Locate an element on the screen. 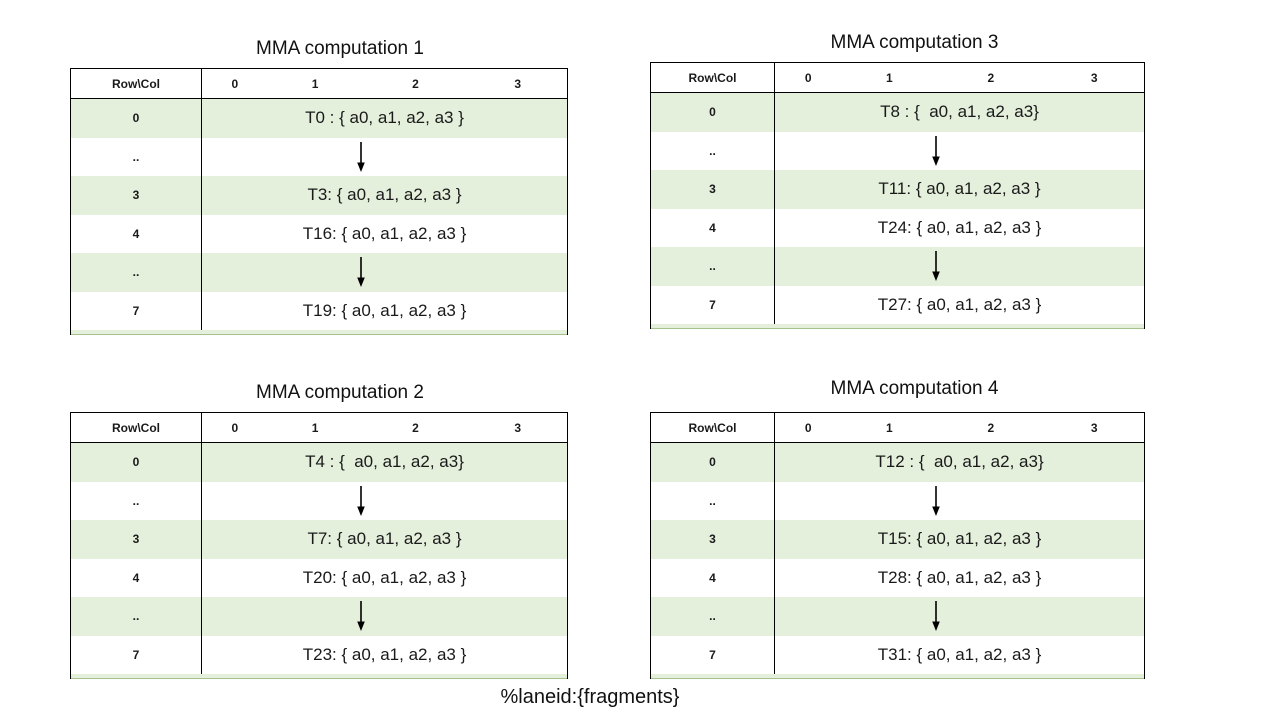  cell-content: T4 : { a0, a1, a2, a3} is located at coordinates (384, 462).